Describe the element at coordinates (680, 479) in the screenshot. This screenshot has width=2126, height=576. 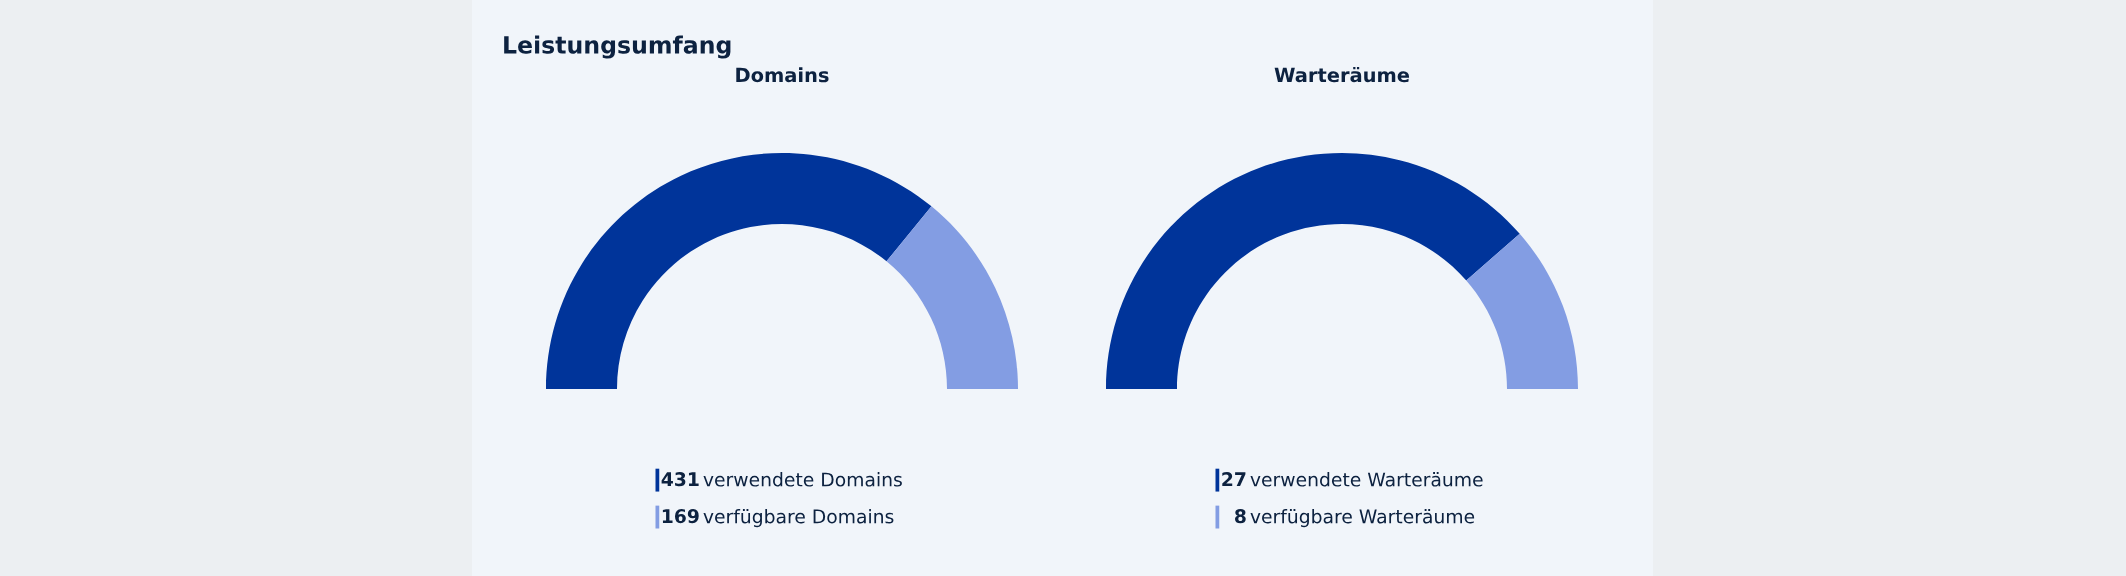
I see `data-label: 431` at that location.